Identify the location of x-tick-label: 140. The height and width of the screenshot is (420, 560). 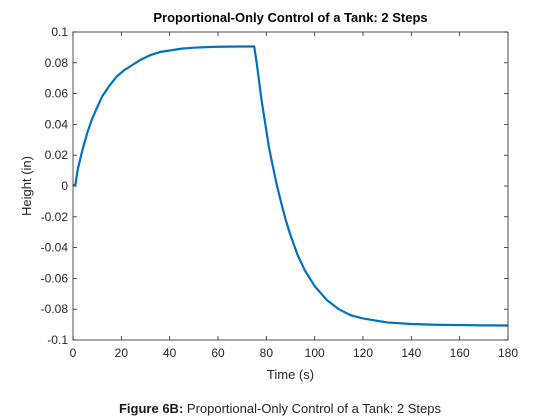
(411, 353).